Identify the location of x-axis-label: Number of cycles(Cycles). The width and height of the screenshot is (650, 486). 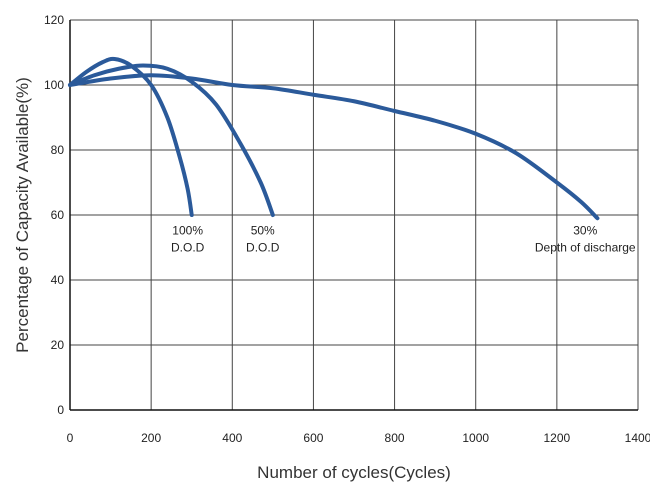
(354, 472).